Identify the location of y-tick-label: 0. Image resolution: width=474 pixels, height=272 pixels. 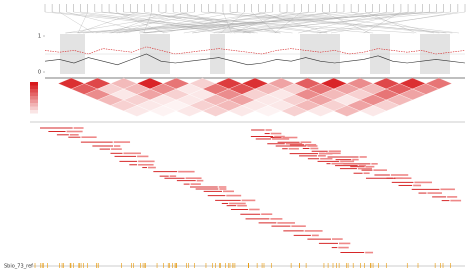
(39, 73).